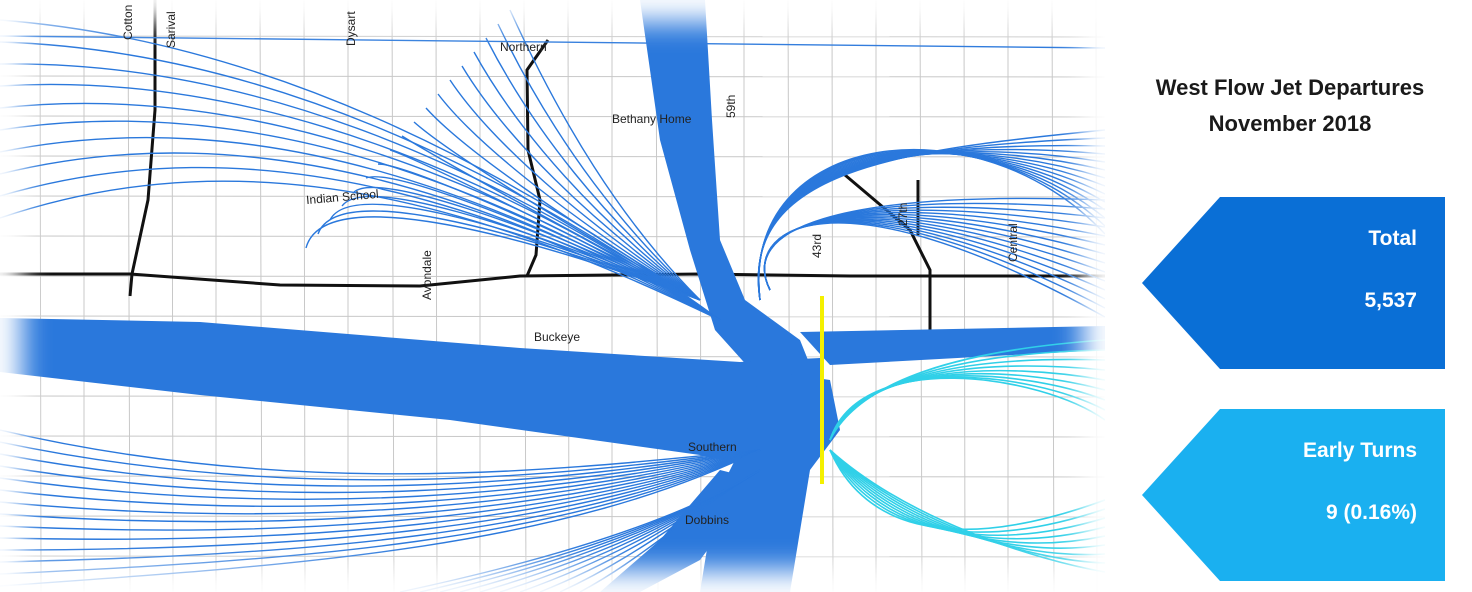  What do you see at coordinates (351, 28) in the screenshot?
I see `road-label-dysart: Dysart` at bounding box center [351, 28].